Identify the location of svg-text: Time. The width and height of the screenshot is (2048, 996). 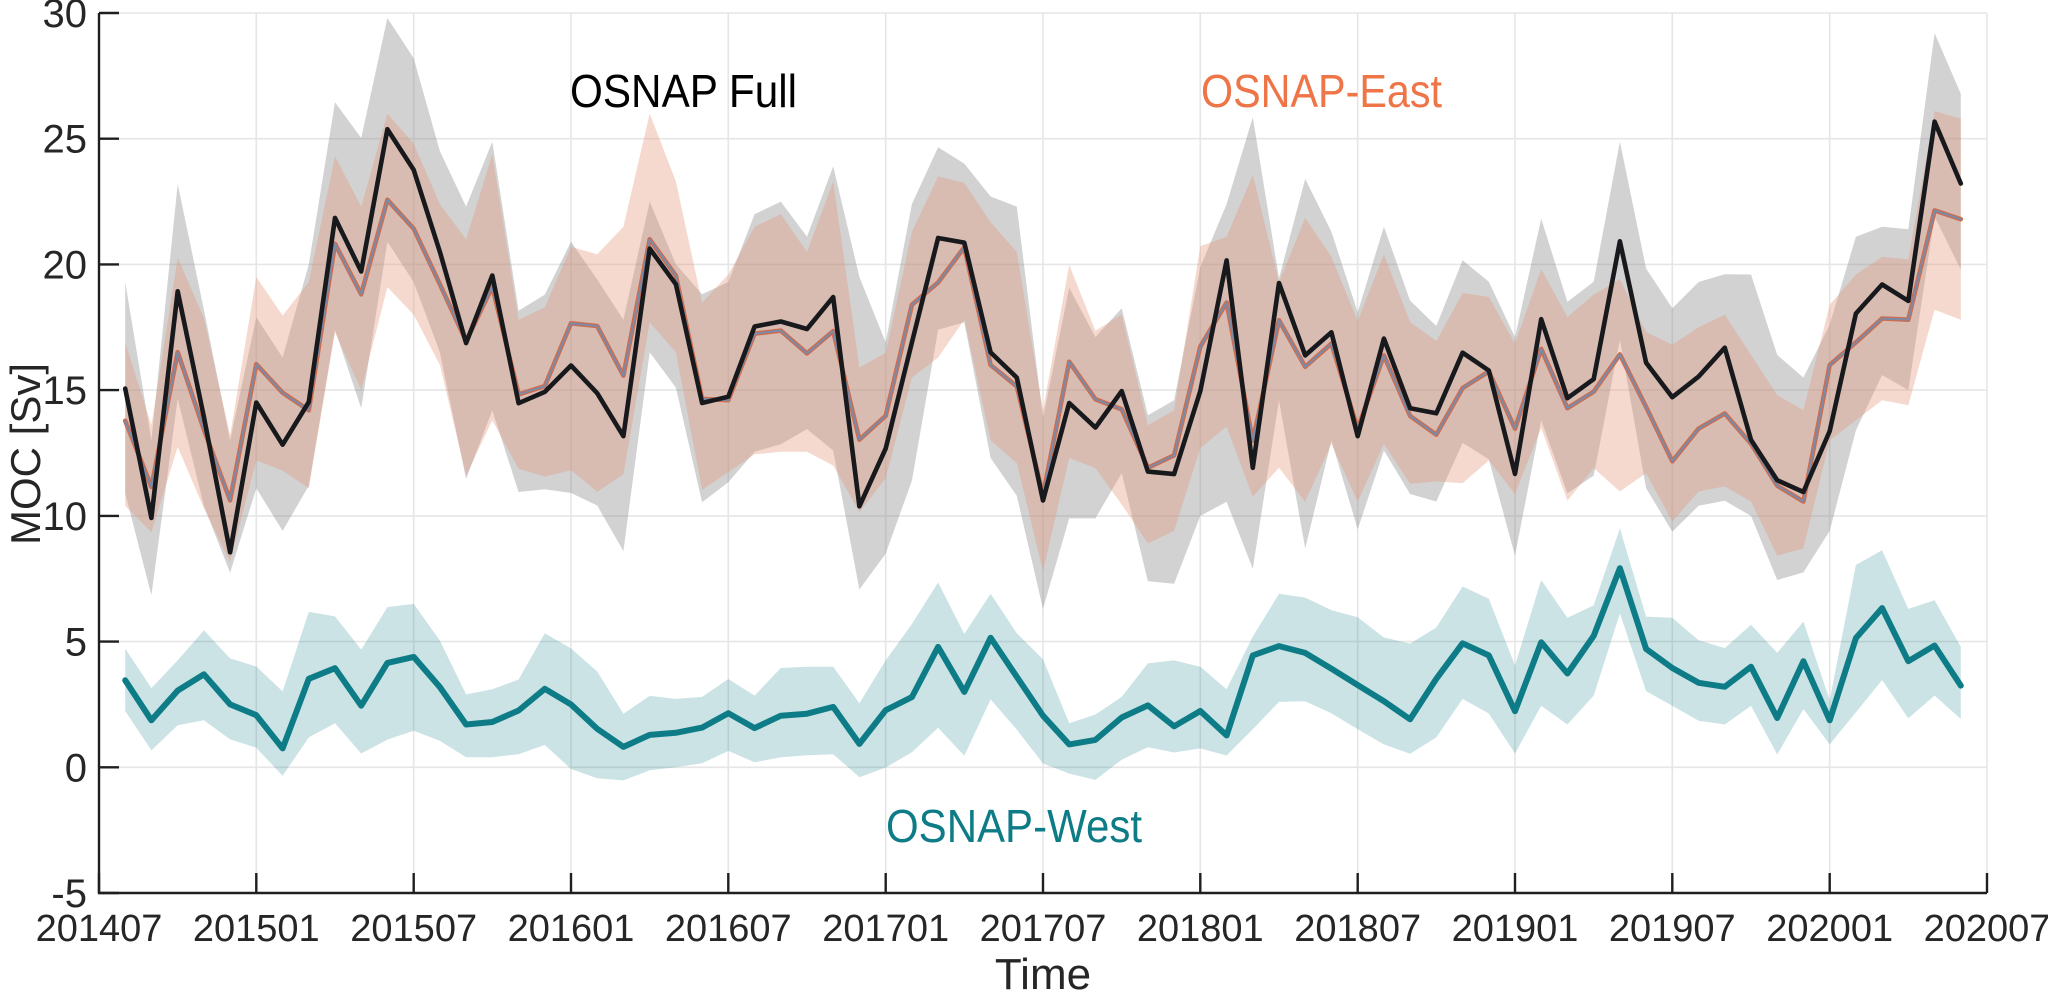
(1043, 970).